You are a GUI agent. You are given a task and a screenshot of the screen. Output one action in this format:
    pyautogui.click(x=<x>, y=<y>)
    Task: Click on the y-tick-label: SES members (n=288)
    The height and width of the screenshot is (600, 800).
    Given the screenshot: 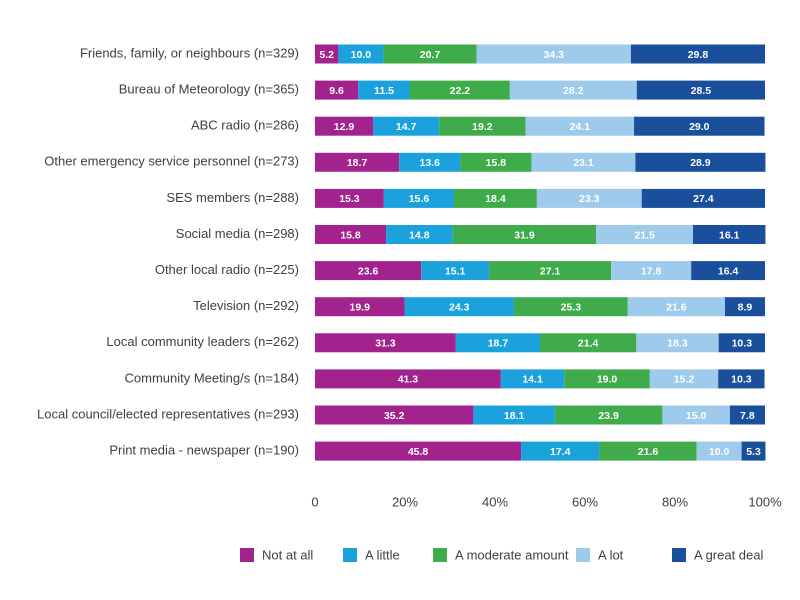 What is the action you would take?
    pyautogui.click(x=232, y=197)
    